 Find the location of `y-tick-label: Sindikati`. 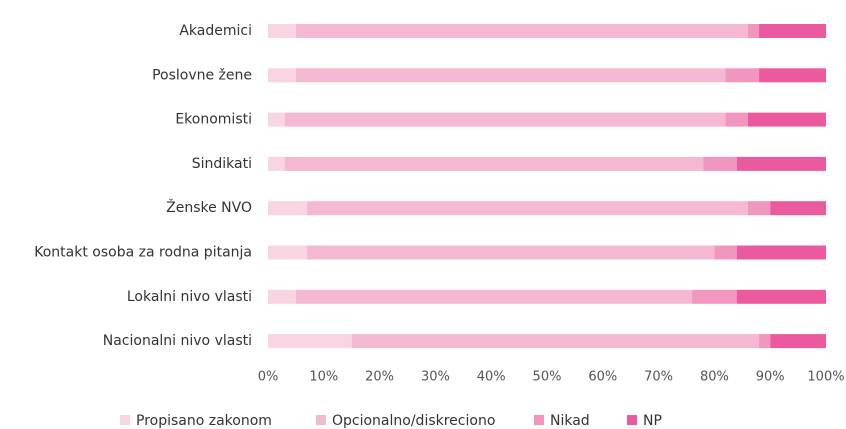

y-tick-label: Sindikati is located at coordinates (222, 164).